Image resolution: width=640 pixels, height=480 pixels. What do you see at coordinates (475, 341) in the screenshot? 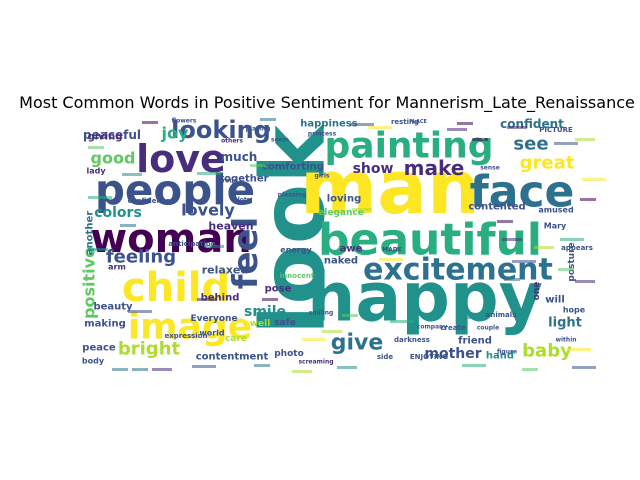
I see `word-friend: friend` at bounding box center [475, 341].